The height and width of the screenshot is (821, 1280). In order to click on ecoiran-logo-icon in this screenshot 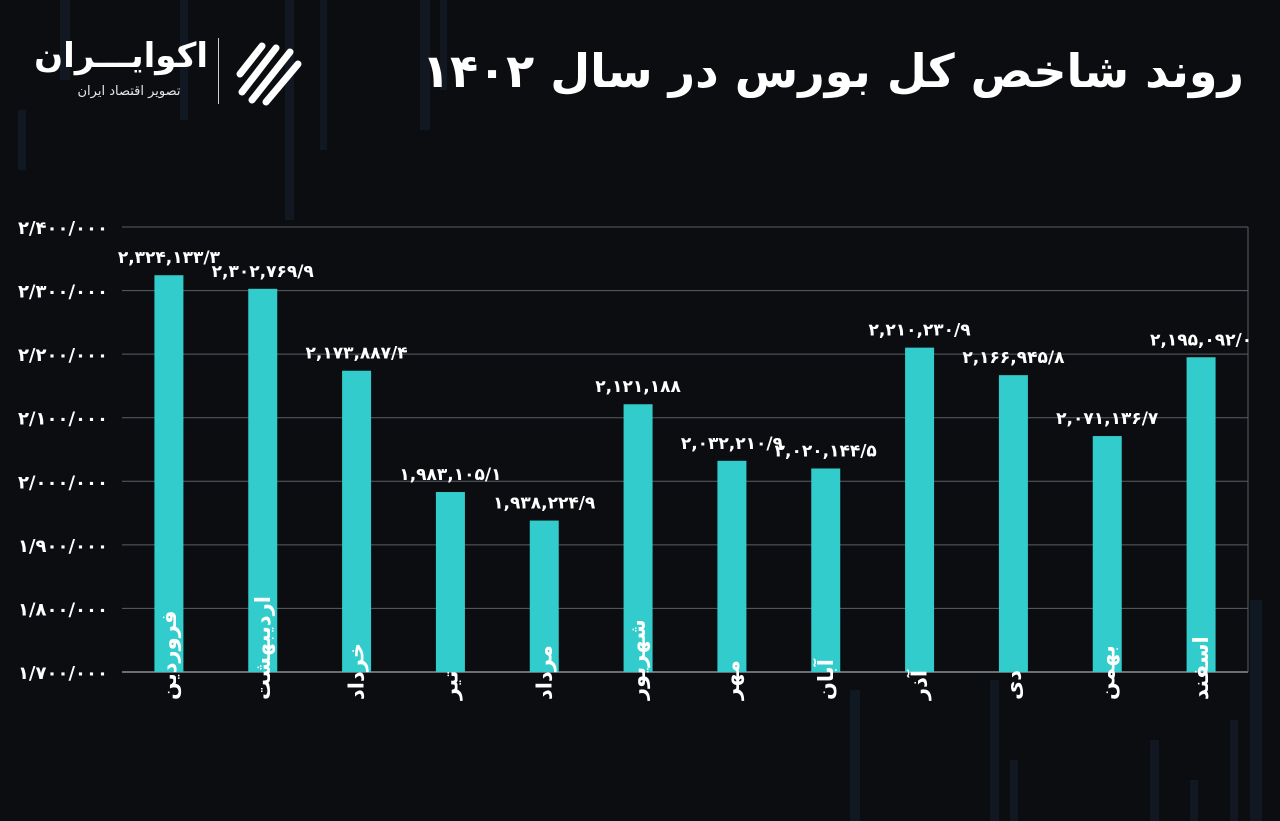, I will do `click(269, 74)`.